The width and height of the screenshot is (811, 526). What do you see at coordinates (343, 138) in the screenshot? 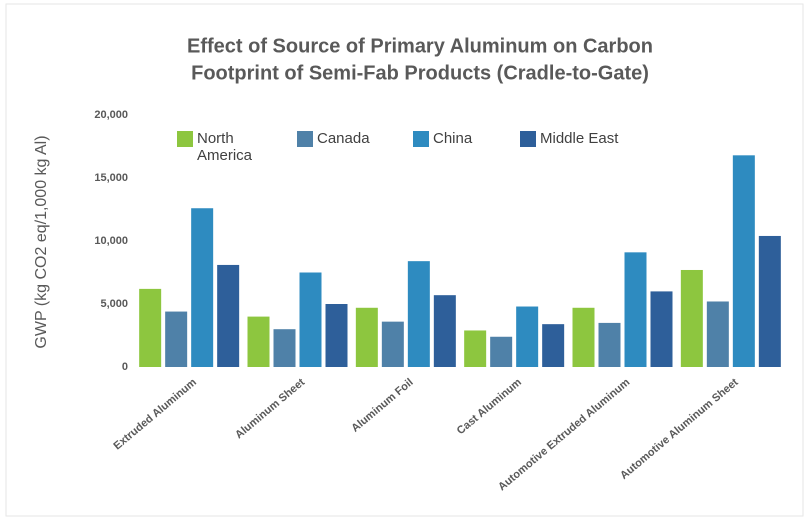
I see `legend-label: Canada` at bounding box center [343, 138].